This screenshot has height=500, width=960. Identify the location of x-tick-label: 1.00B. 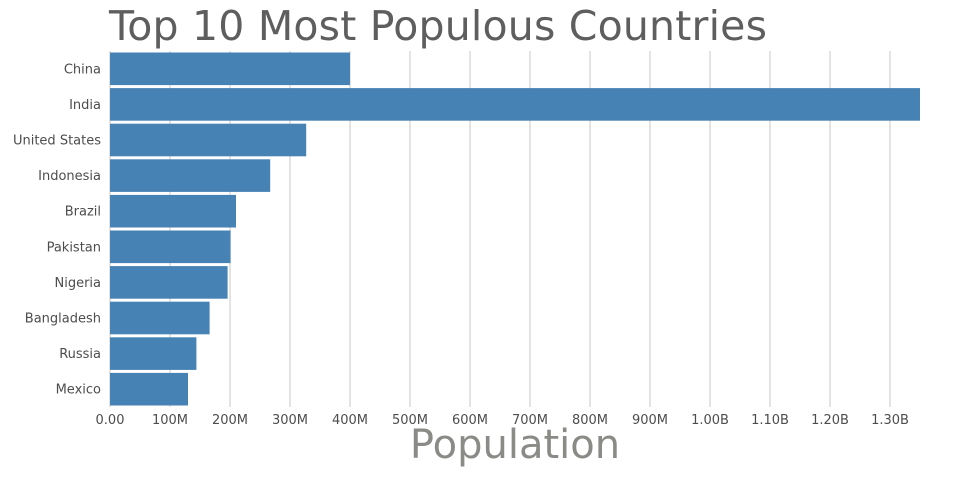
(710, 420).